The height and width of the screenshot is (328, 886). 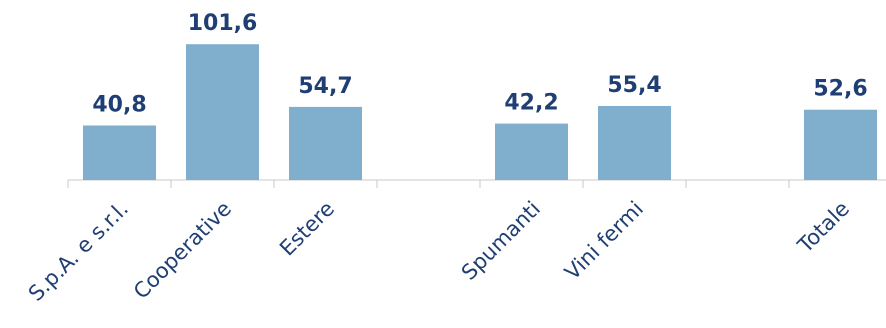 What do you see at coordinates (840, 89) in the screenshot?
I see `data-label: 52,6` at bounding box center [840, 89].